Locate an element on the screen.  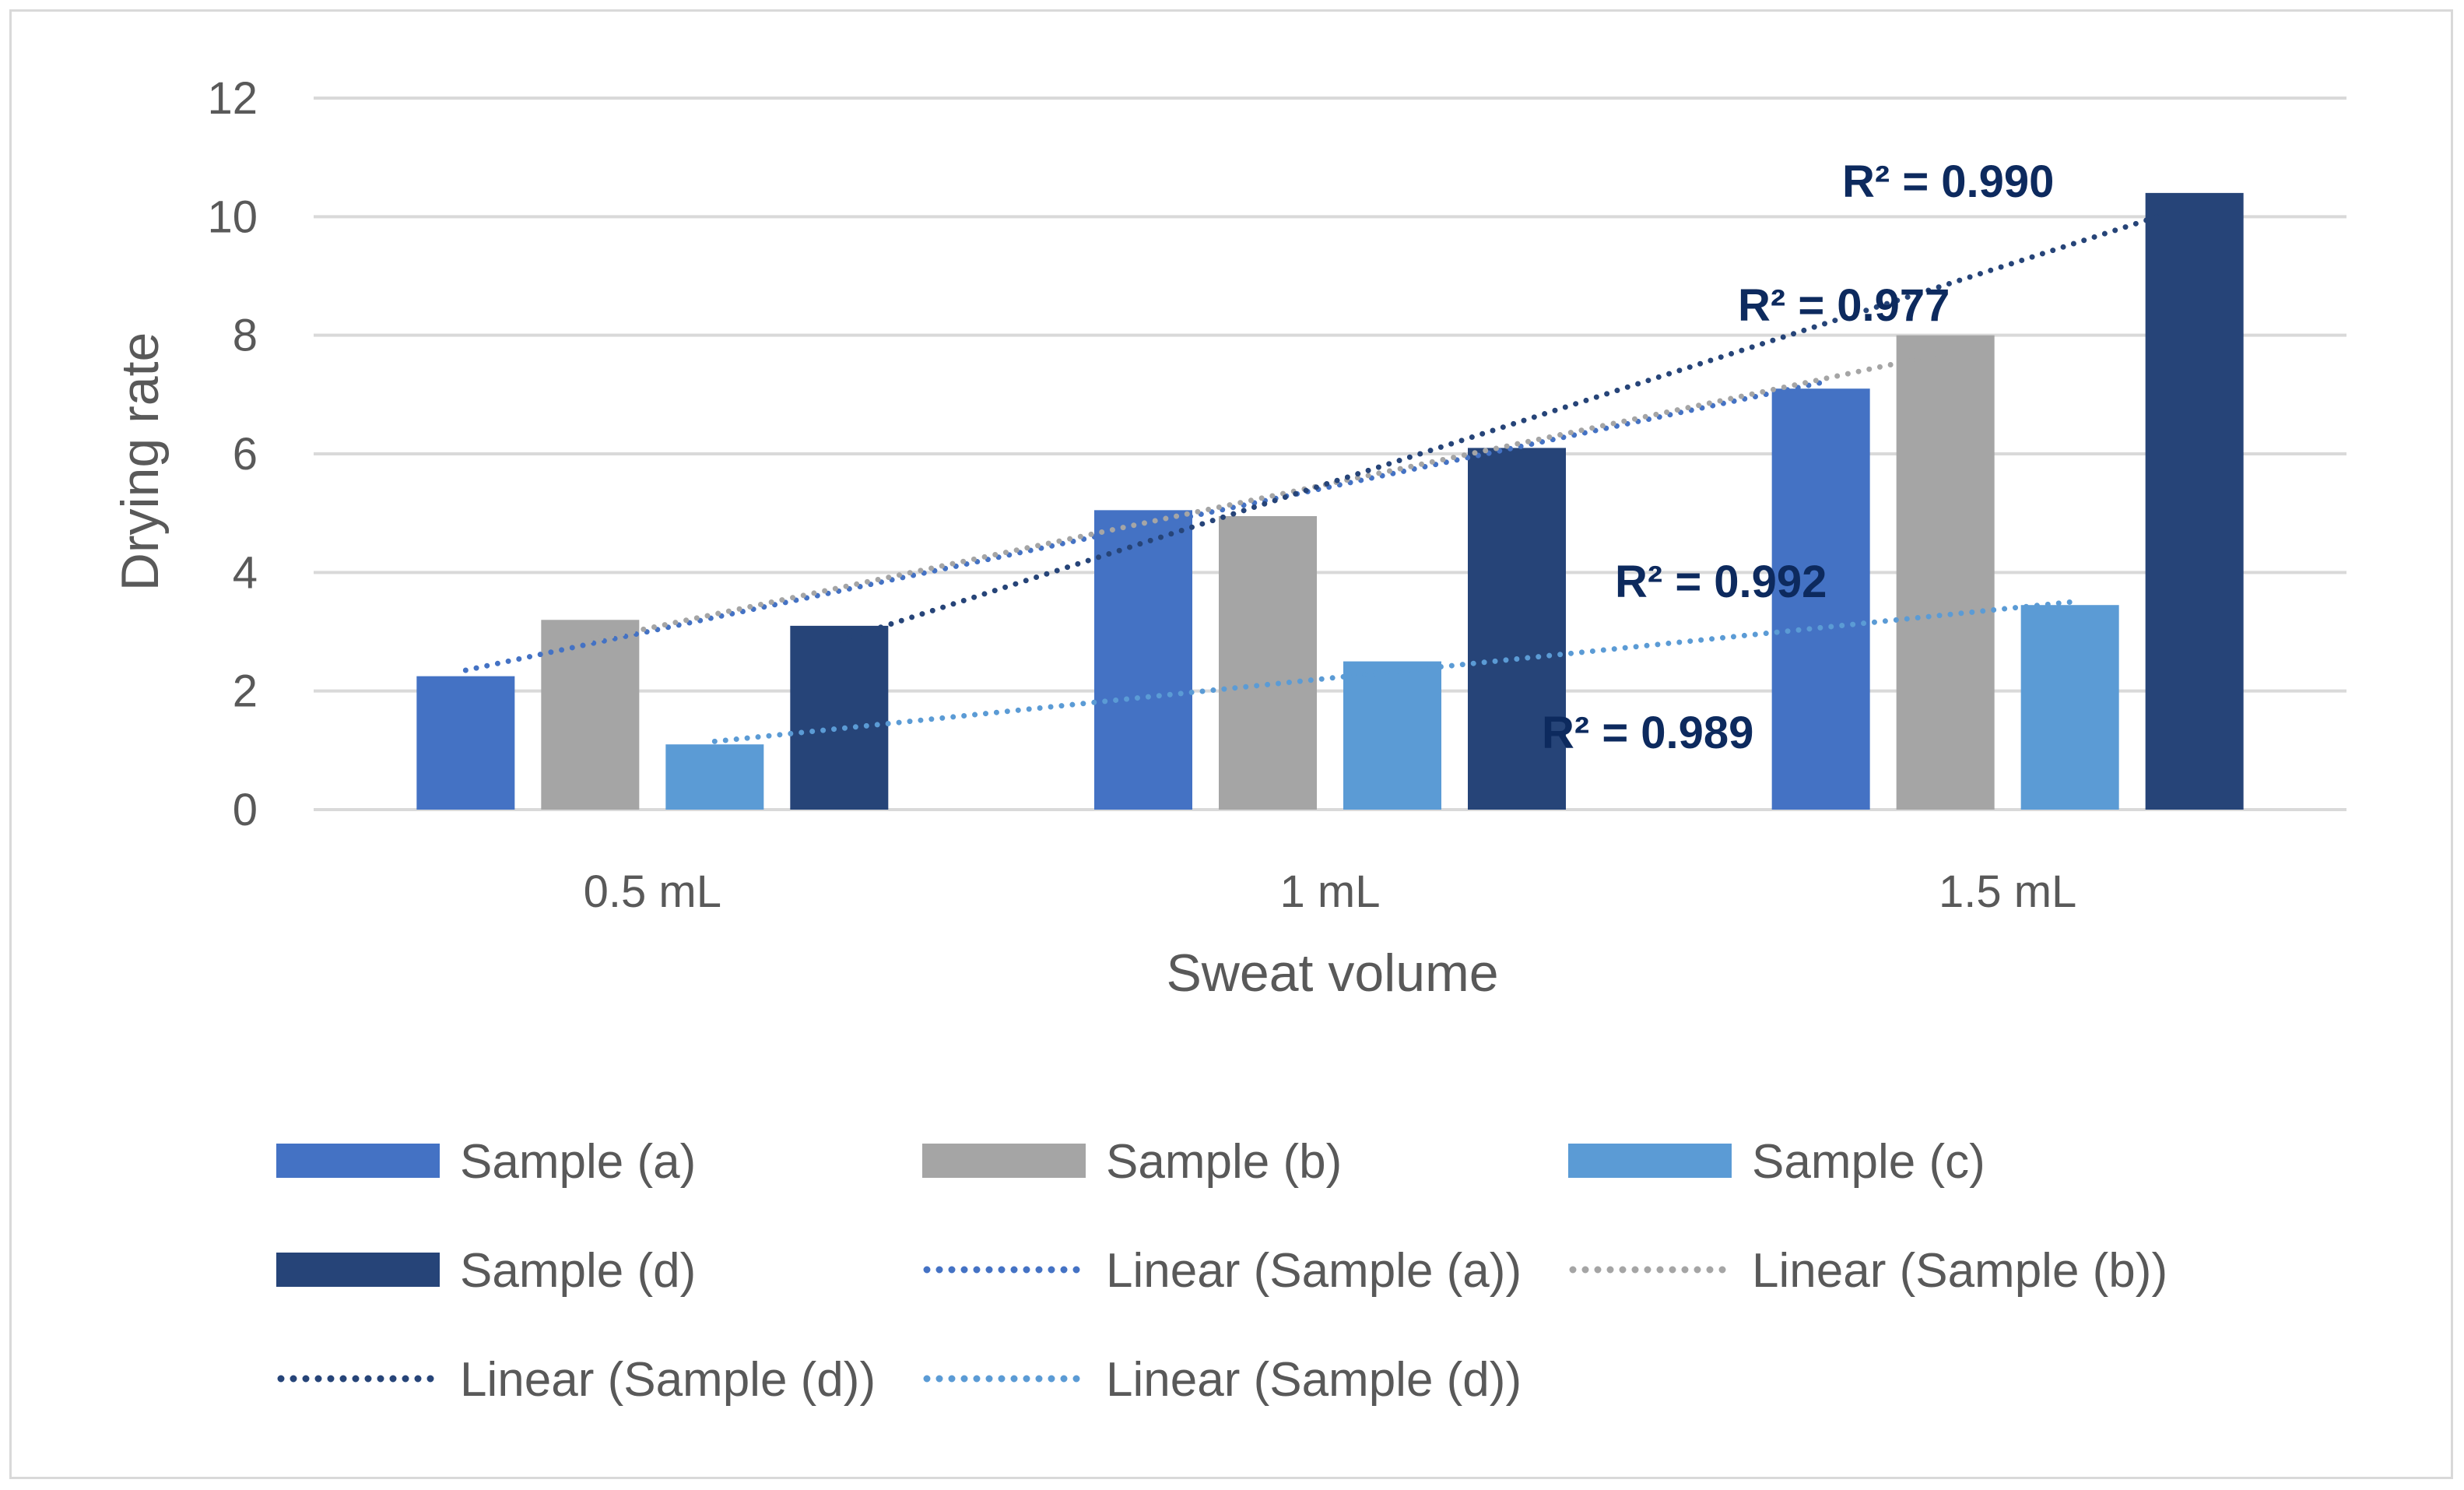
y-tick-label: 10 is located at coordinates (233, 217).